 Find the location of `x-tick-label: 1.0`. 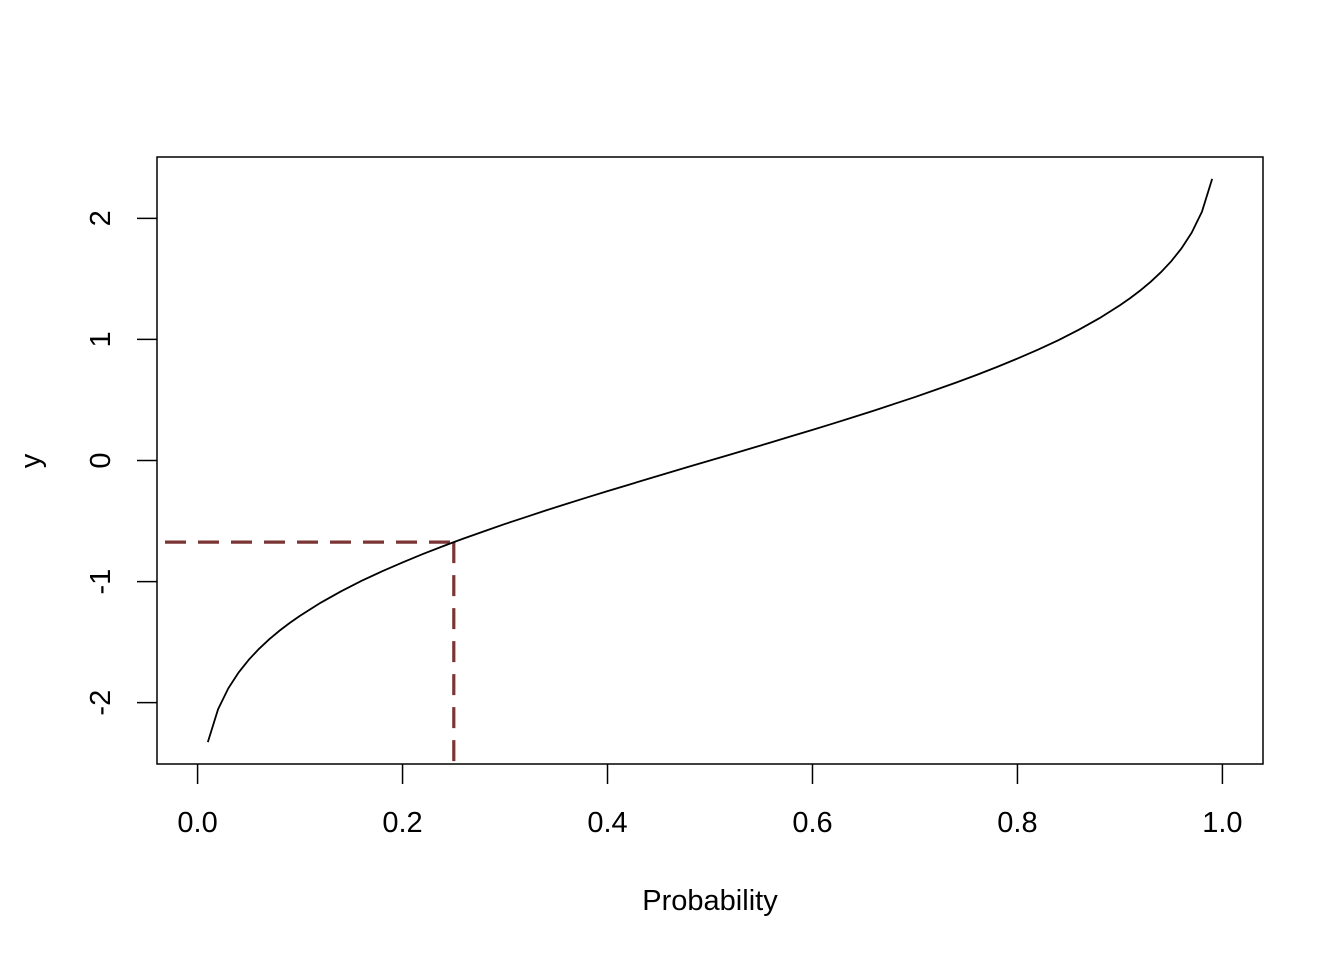

x-tick-label: 1.0 is located at coordinates (1222, 823).